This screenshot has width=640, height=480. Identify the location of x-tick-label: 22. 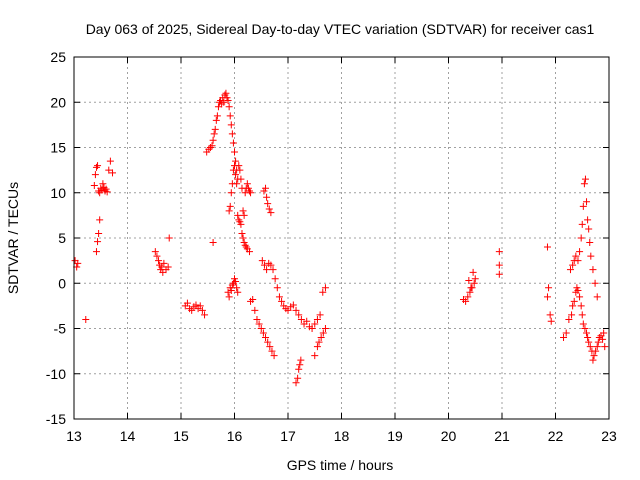
(556, 436).